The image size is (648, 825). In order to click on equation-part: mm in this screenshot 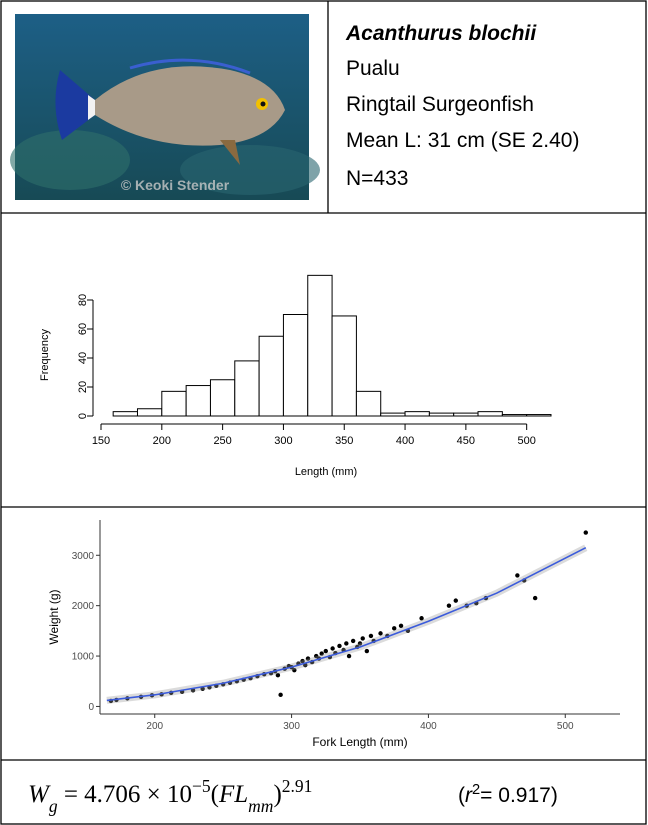, I will do `click(260, 806)`.